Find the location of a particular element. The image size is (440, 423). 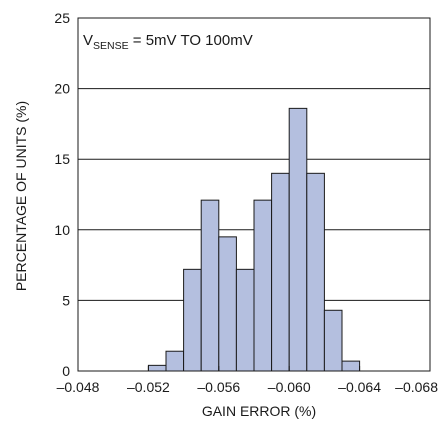

x-tick-label: –0.068 is located at coordinates (416, 387).